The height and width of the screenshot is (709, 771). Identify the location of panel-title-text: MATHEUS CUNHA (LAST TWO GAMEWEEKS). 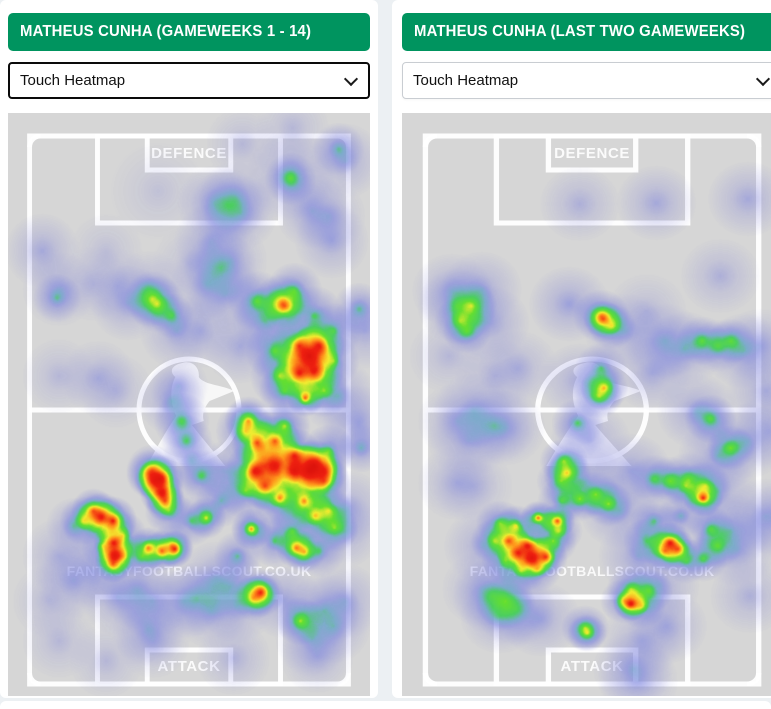
(580, 31).